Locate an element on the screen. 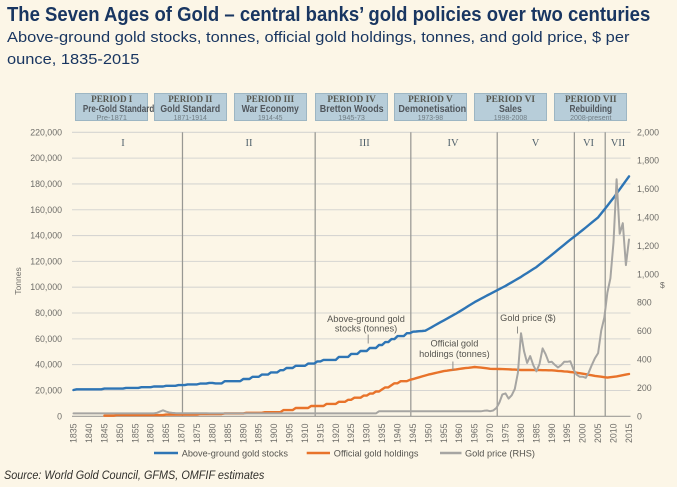 The width and height of the screenshot is (677, 487). svg-text: 60,000 is located at coordinates (48, 339).